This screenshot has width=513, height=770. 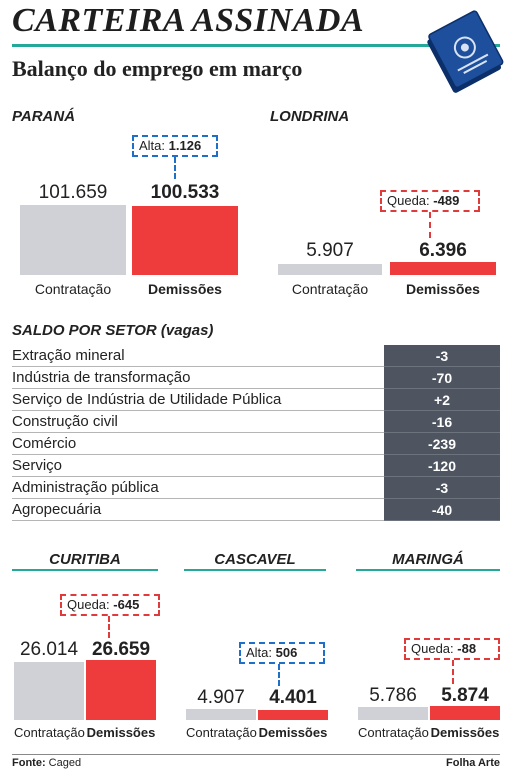 What do you see at coordinates (85, 487) in the screenshot?
I see `sector-name: Administração pública` at bounding box center [85, 487].